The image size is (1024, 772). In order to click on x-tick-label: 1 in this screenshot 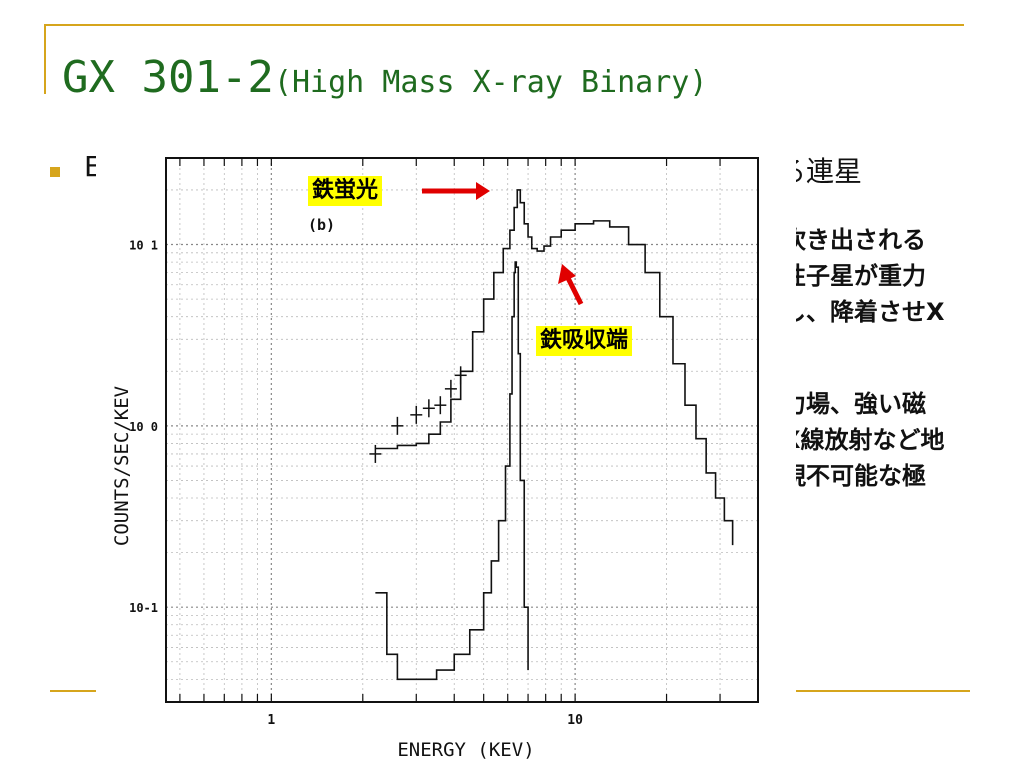, I will do `click(271, 720)`.